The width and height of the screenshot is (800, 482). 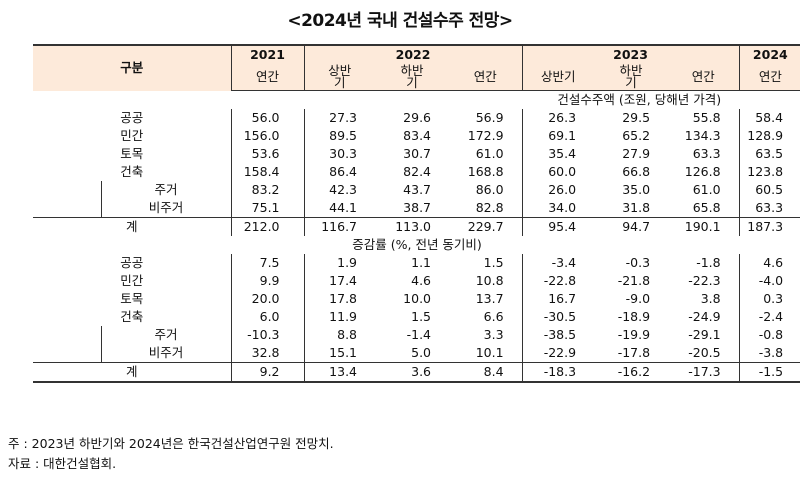 I want to click on value-cell: 26.3, so click(x=558, y=118).